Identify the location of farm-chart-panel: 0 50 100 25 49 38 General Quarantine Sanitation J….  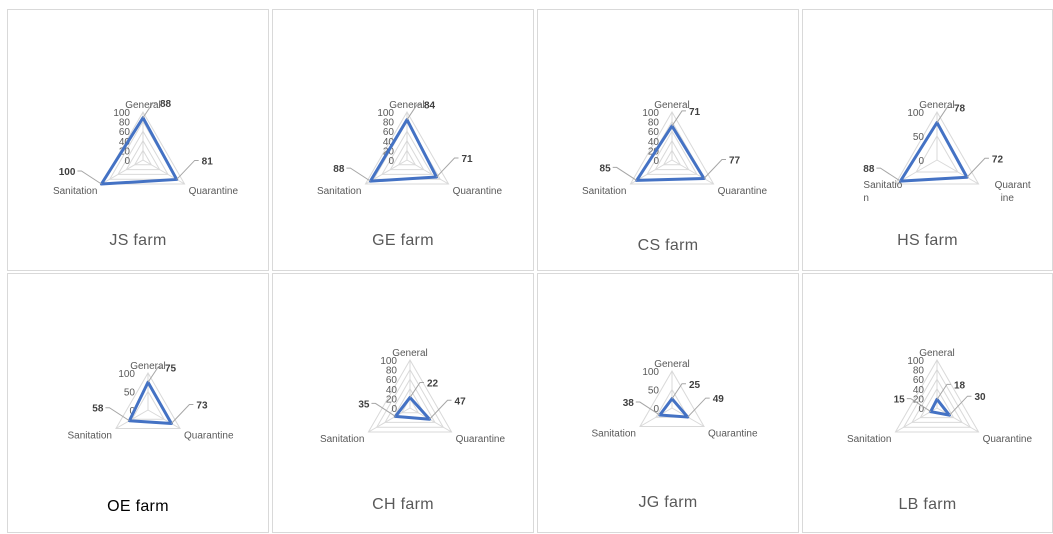
(668, 403).